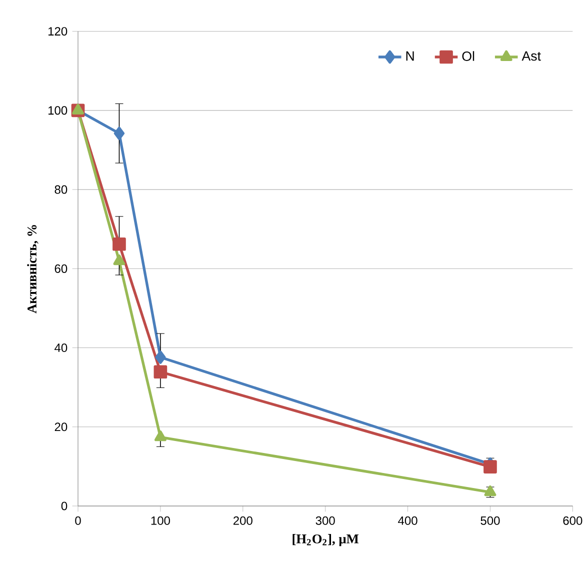 The height and width of the screenshot is (571, 587). What do you see at coordinates (61, 427) in the screenshot?
I see `y-tick-label: 20` at bounding box center [61, 427].